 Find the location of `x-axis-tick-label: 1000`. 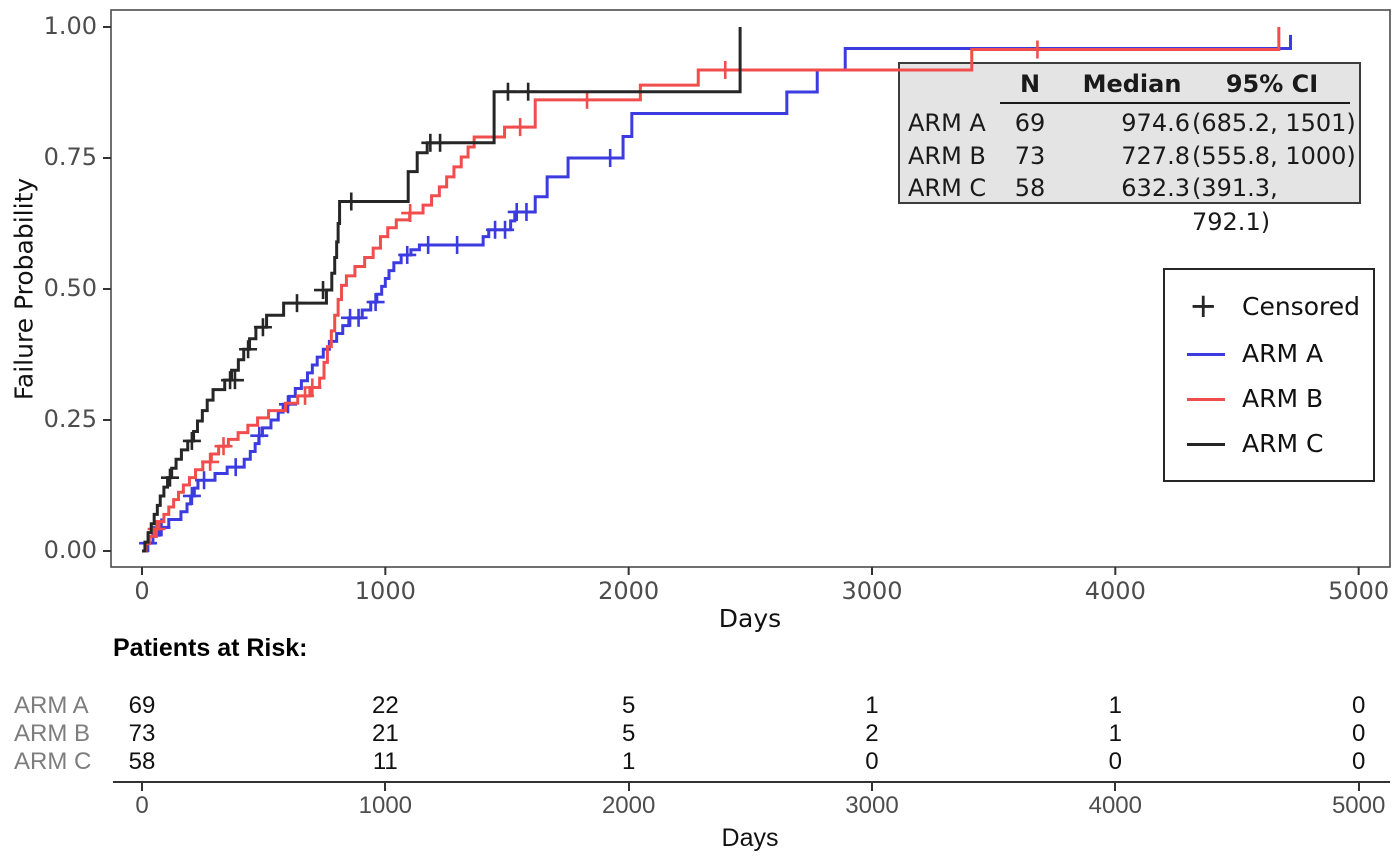

x-axis-tick-label: 1000 is located at coordinates (385, 591).